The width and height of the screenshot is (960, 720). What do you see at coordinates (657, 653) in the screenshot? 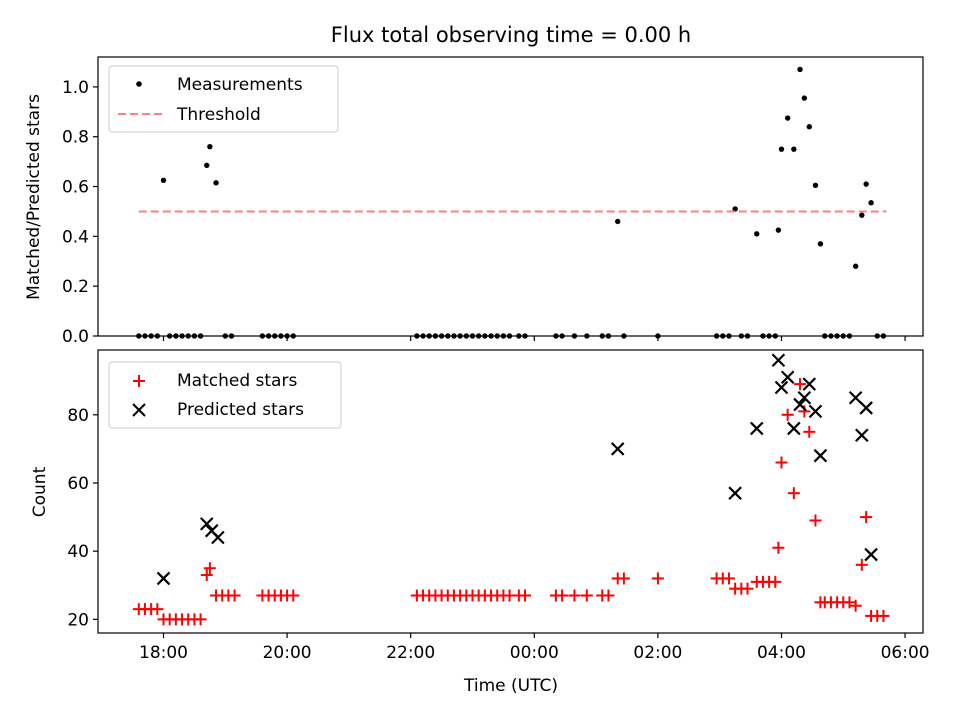
I see `bottom-xtick-label-4: 02:00` at bounding box center [657, 653].